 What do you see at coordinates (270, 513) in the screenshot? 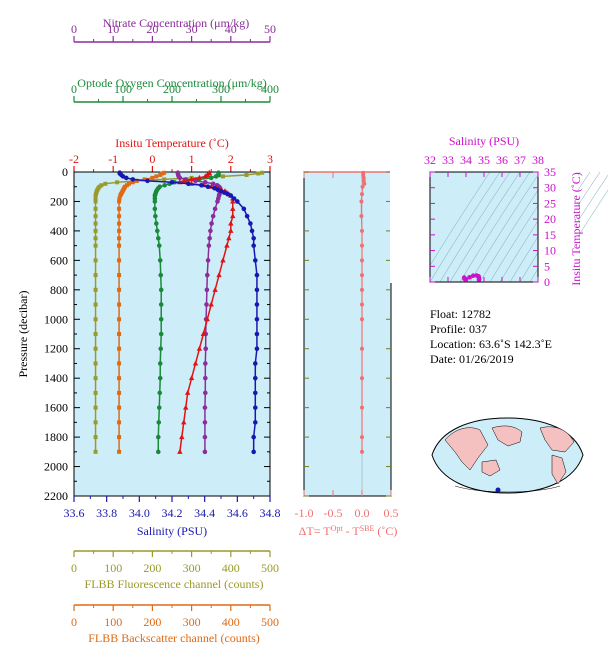
I see `salinity-tick-label: 34.8` at bounding box center [270, 513].